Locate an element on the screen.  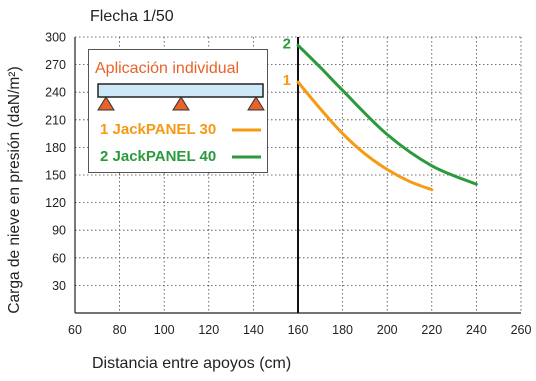
x-tick-label: 220 is located at coordinates (431, 330).